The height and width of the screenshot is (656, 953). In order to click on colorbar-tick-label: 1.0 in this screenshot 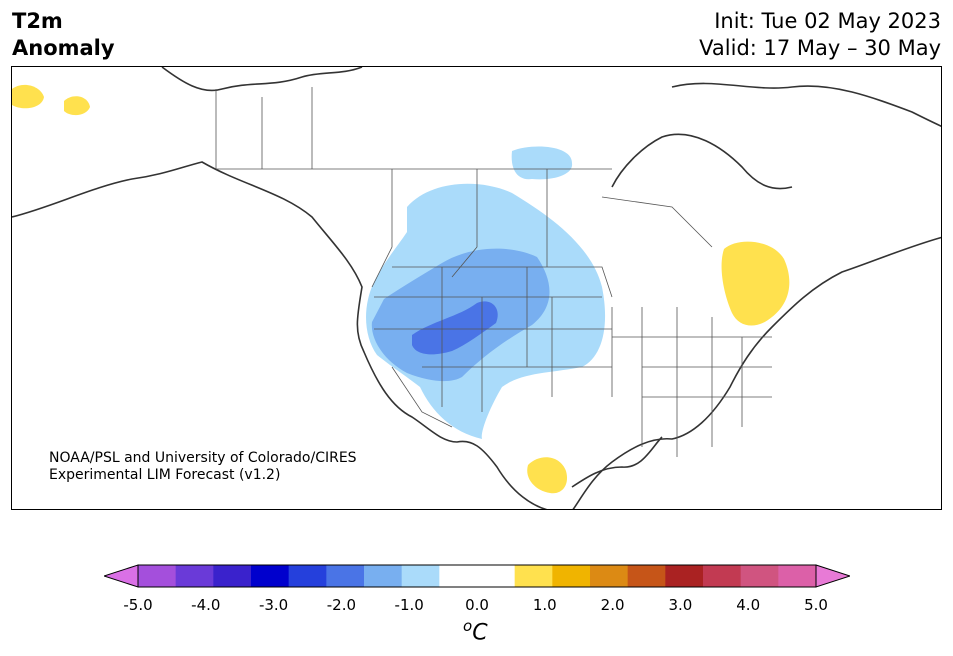, I will do `click(544, 605)`.